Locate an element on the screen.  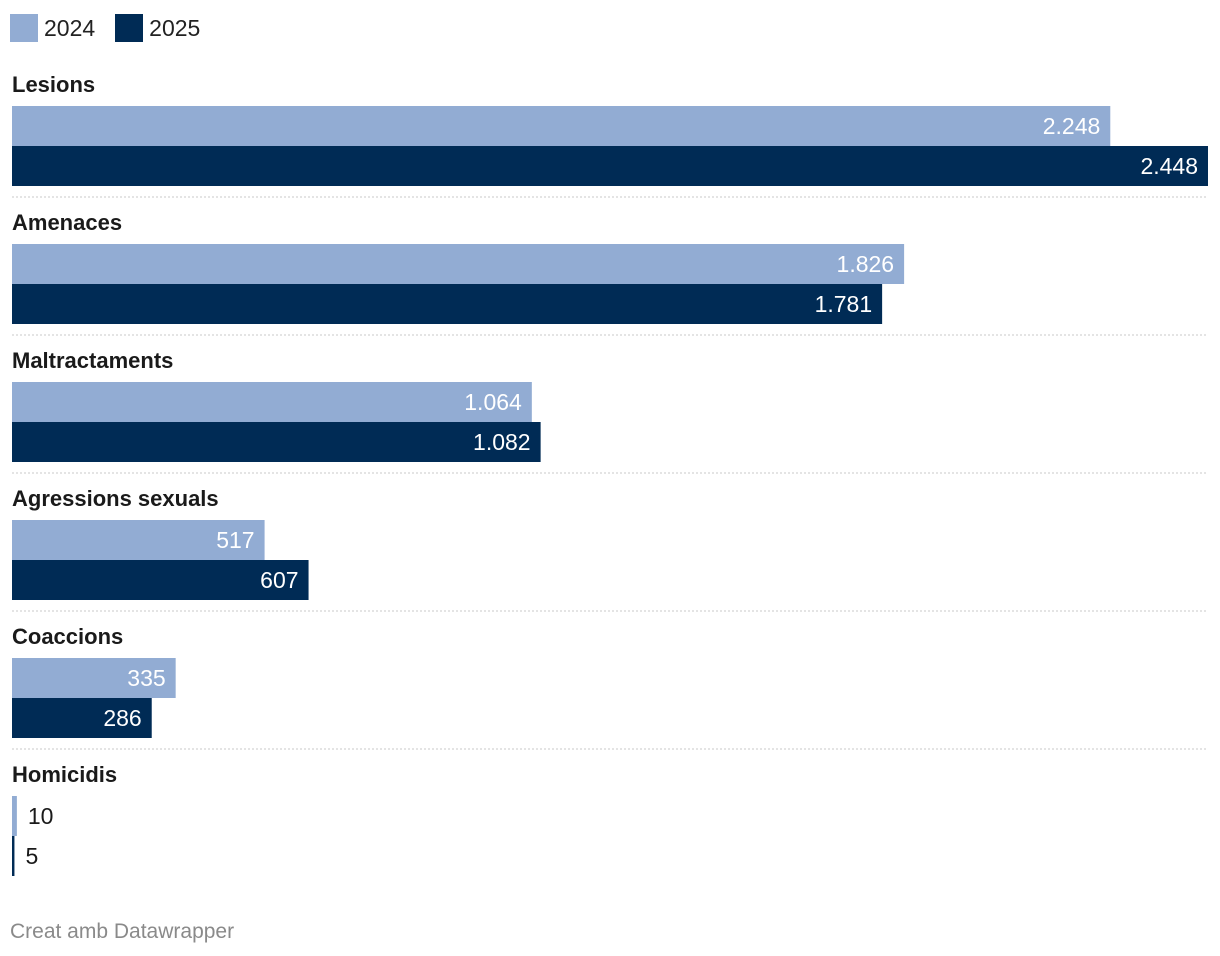
data-label: 1.082 is located at coordinates (502, 442).